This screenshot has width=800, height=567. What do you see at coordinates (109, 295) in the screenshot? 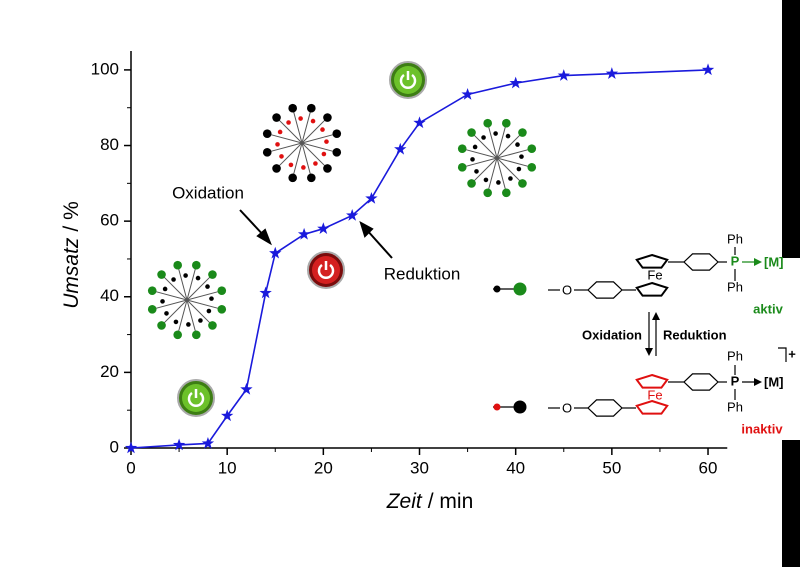
I see `y-tick-label: 40` at bounding box center [109, 295].